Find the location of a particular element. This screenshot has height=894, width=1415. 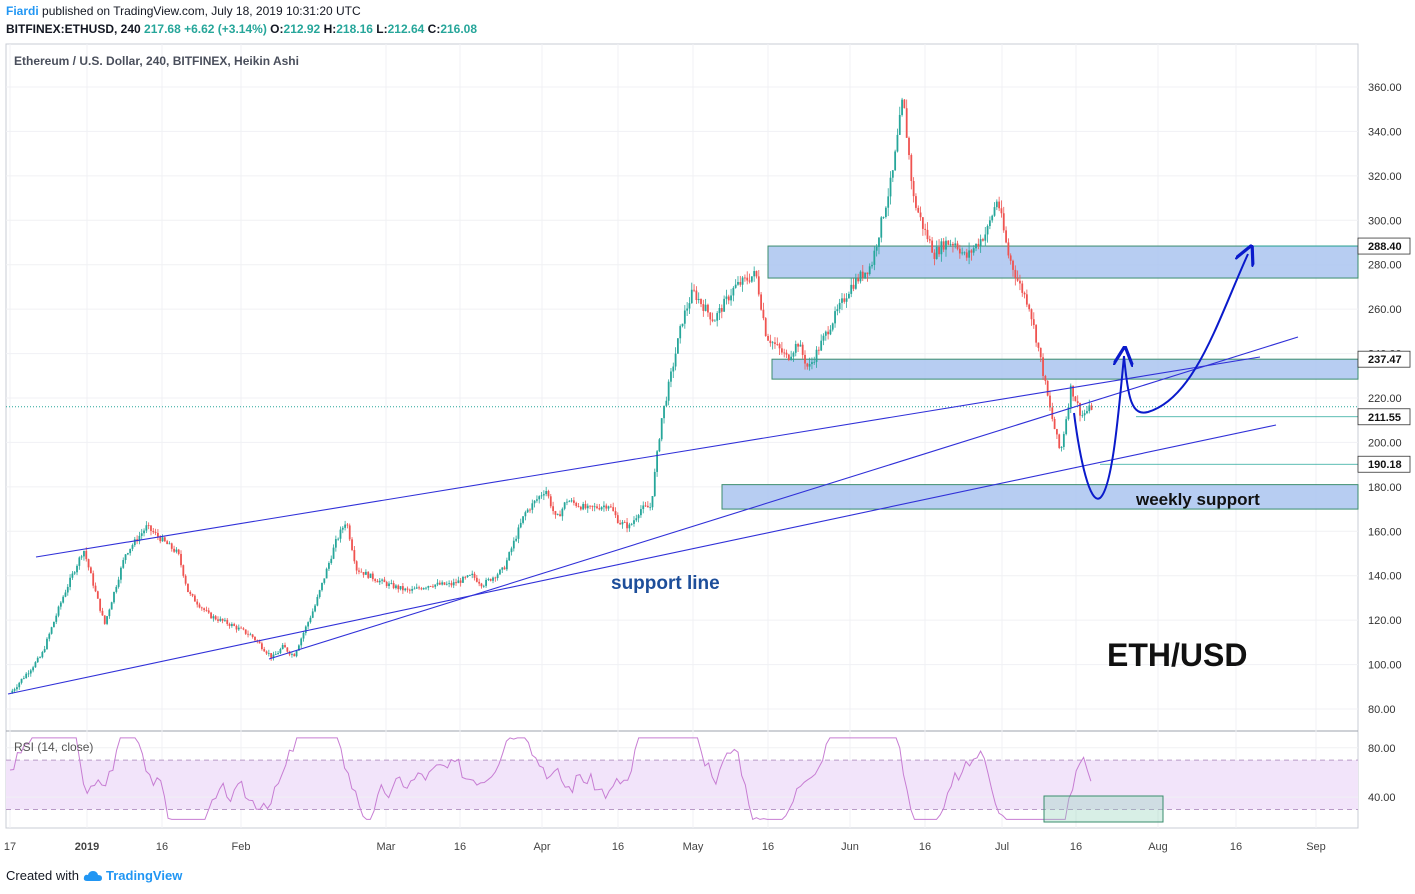

author-link: Fiardi is located at coordinates (22, 11).